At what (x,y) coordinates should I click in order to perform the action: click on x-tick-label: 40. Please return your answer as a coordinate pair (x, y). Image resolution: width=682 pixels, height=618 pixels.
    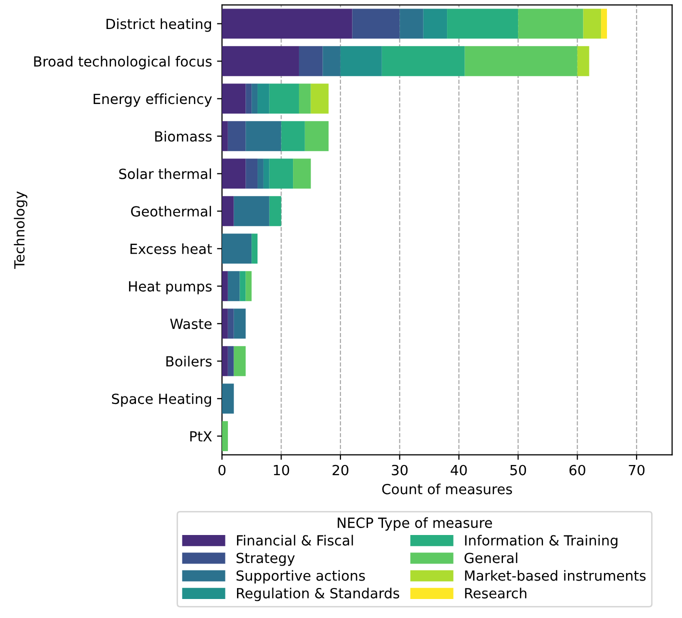
    Looking at the image, I should click on (458, 470).